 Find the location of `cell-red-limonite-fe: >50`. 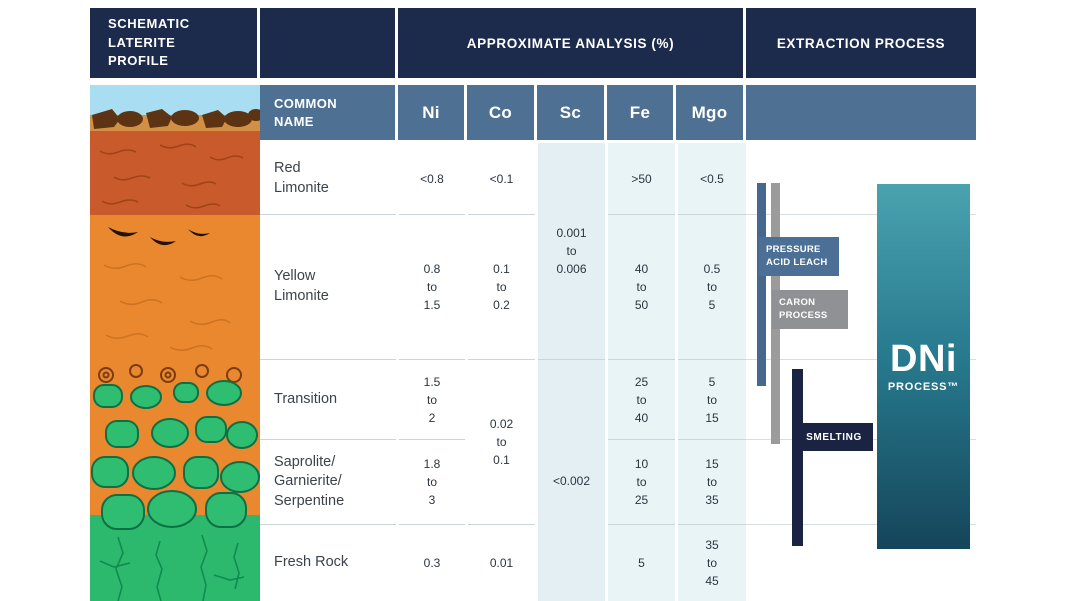

cell-red-limonite-fe: >50 is located at coordinates (641, 179).